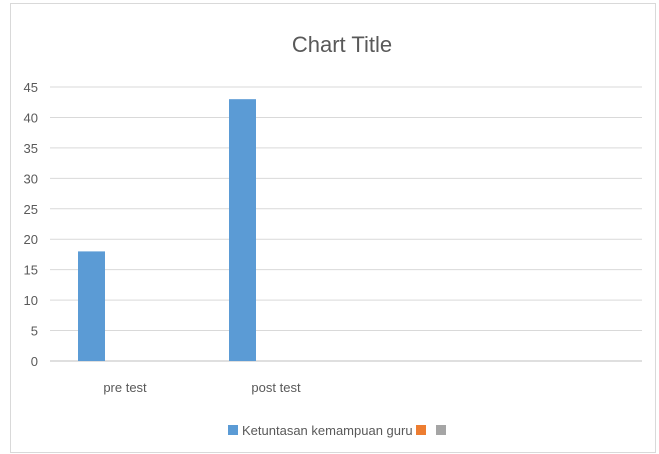 This screenshot has width=659, height=454. Describe the element at coordinates (202, 387) in the screenshot. I see `x-axis-categories: pre test post test` at that location.